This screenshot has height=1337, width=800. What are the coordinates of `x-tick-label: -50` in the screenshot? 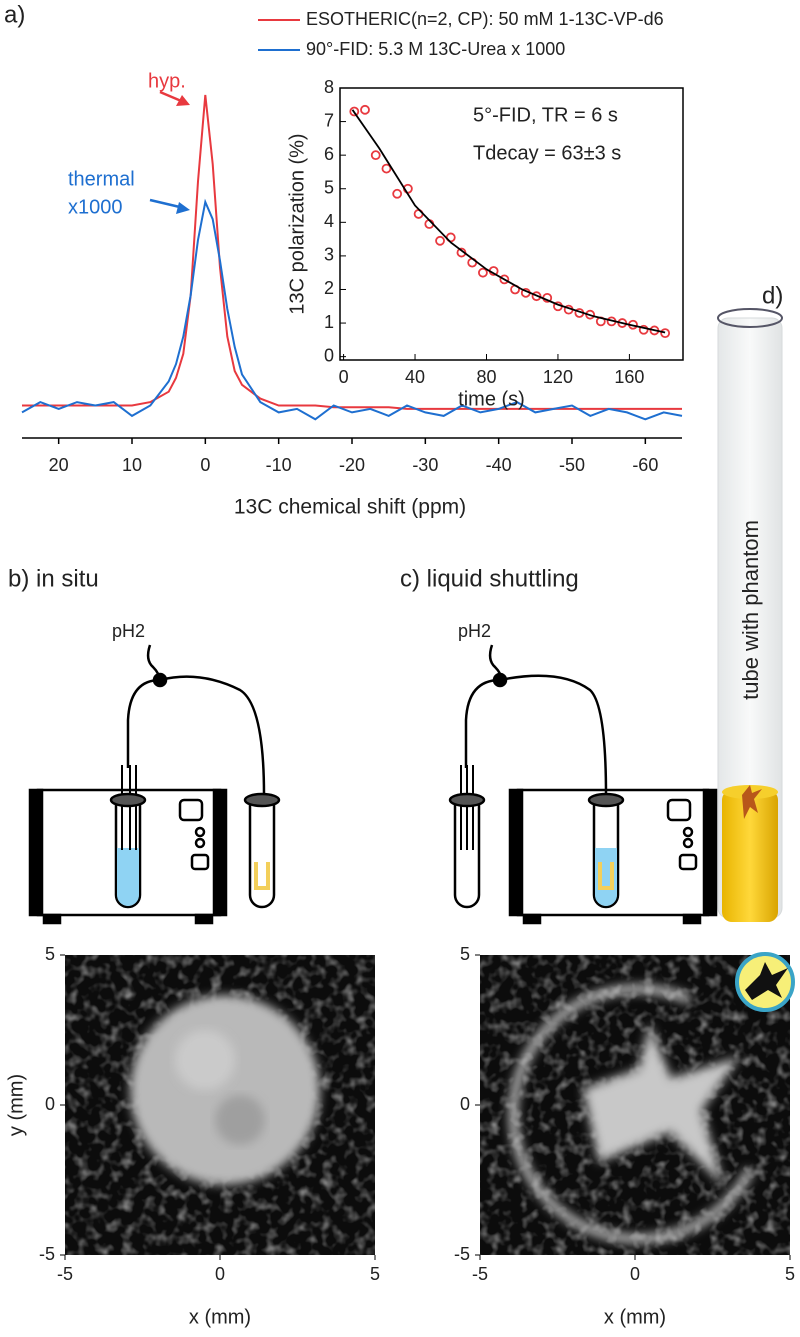 It's located at (572, 465).